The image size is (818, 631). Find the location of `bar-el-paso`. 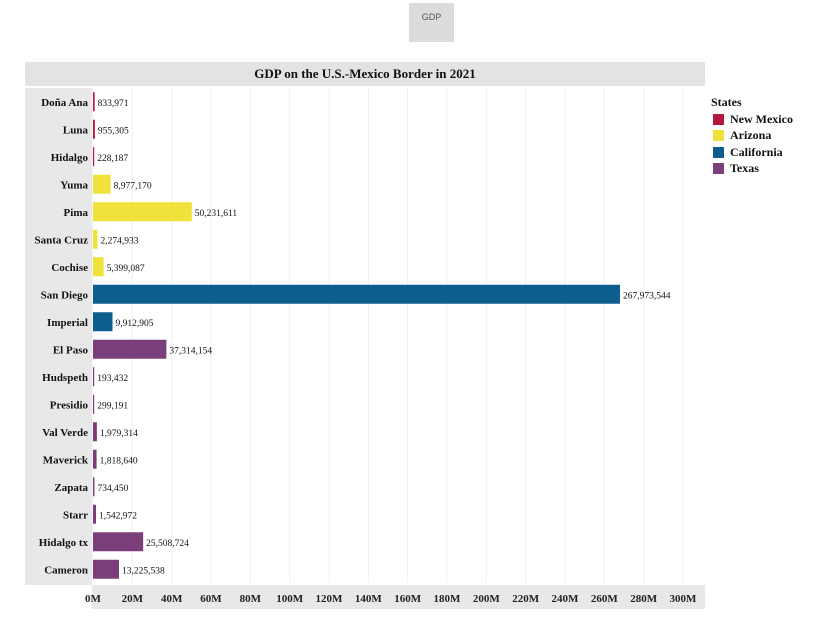

bar-el-paso is located at coordinates (130, 349).